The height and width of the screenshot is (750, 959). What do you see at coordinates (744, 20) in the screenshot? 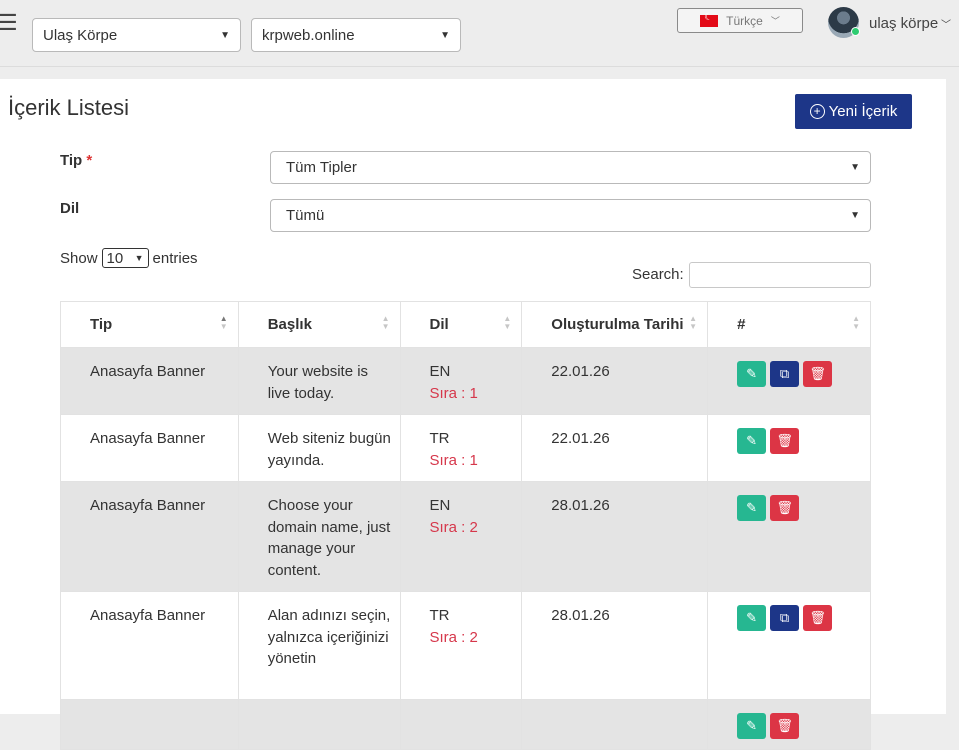
I see `language-label: Türkçe` at bounding box center [744, 20].